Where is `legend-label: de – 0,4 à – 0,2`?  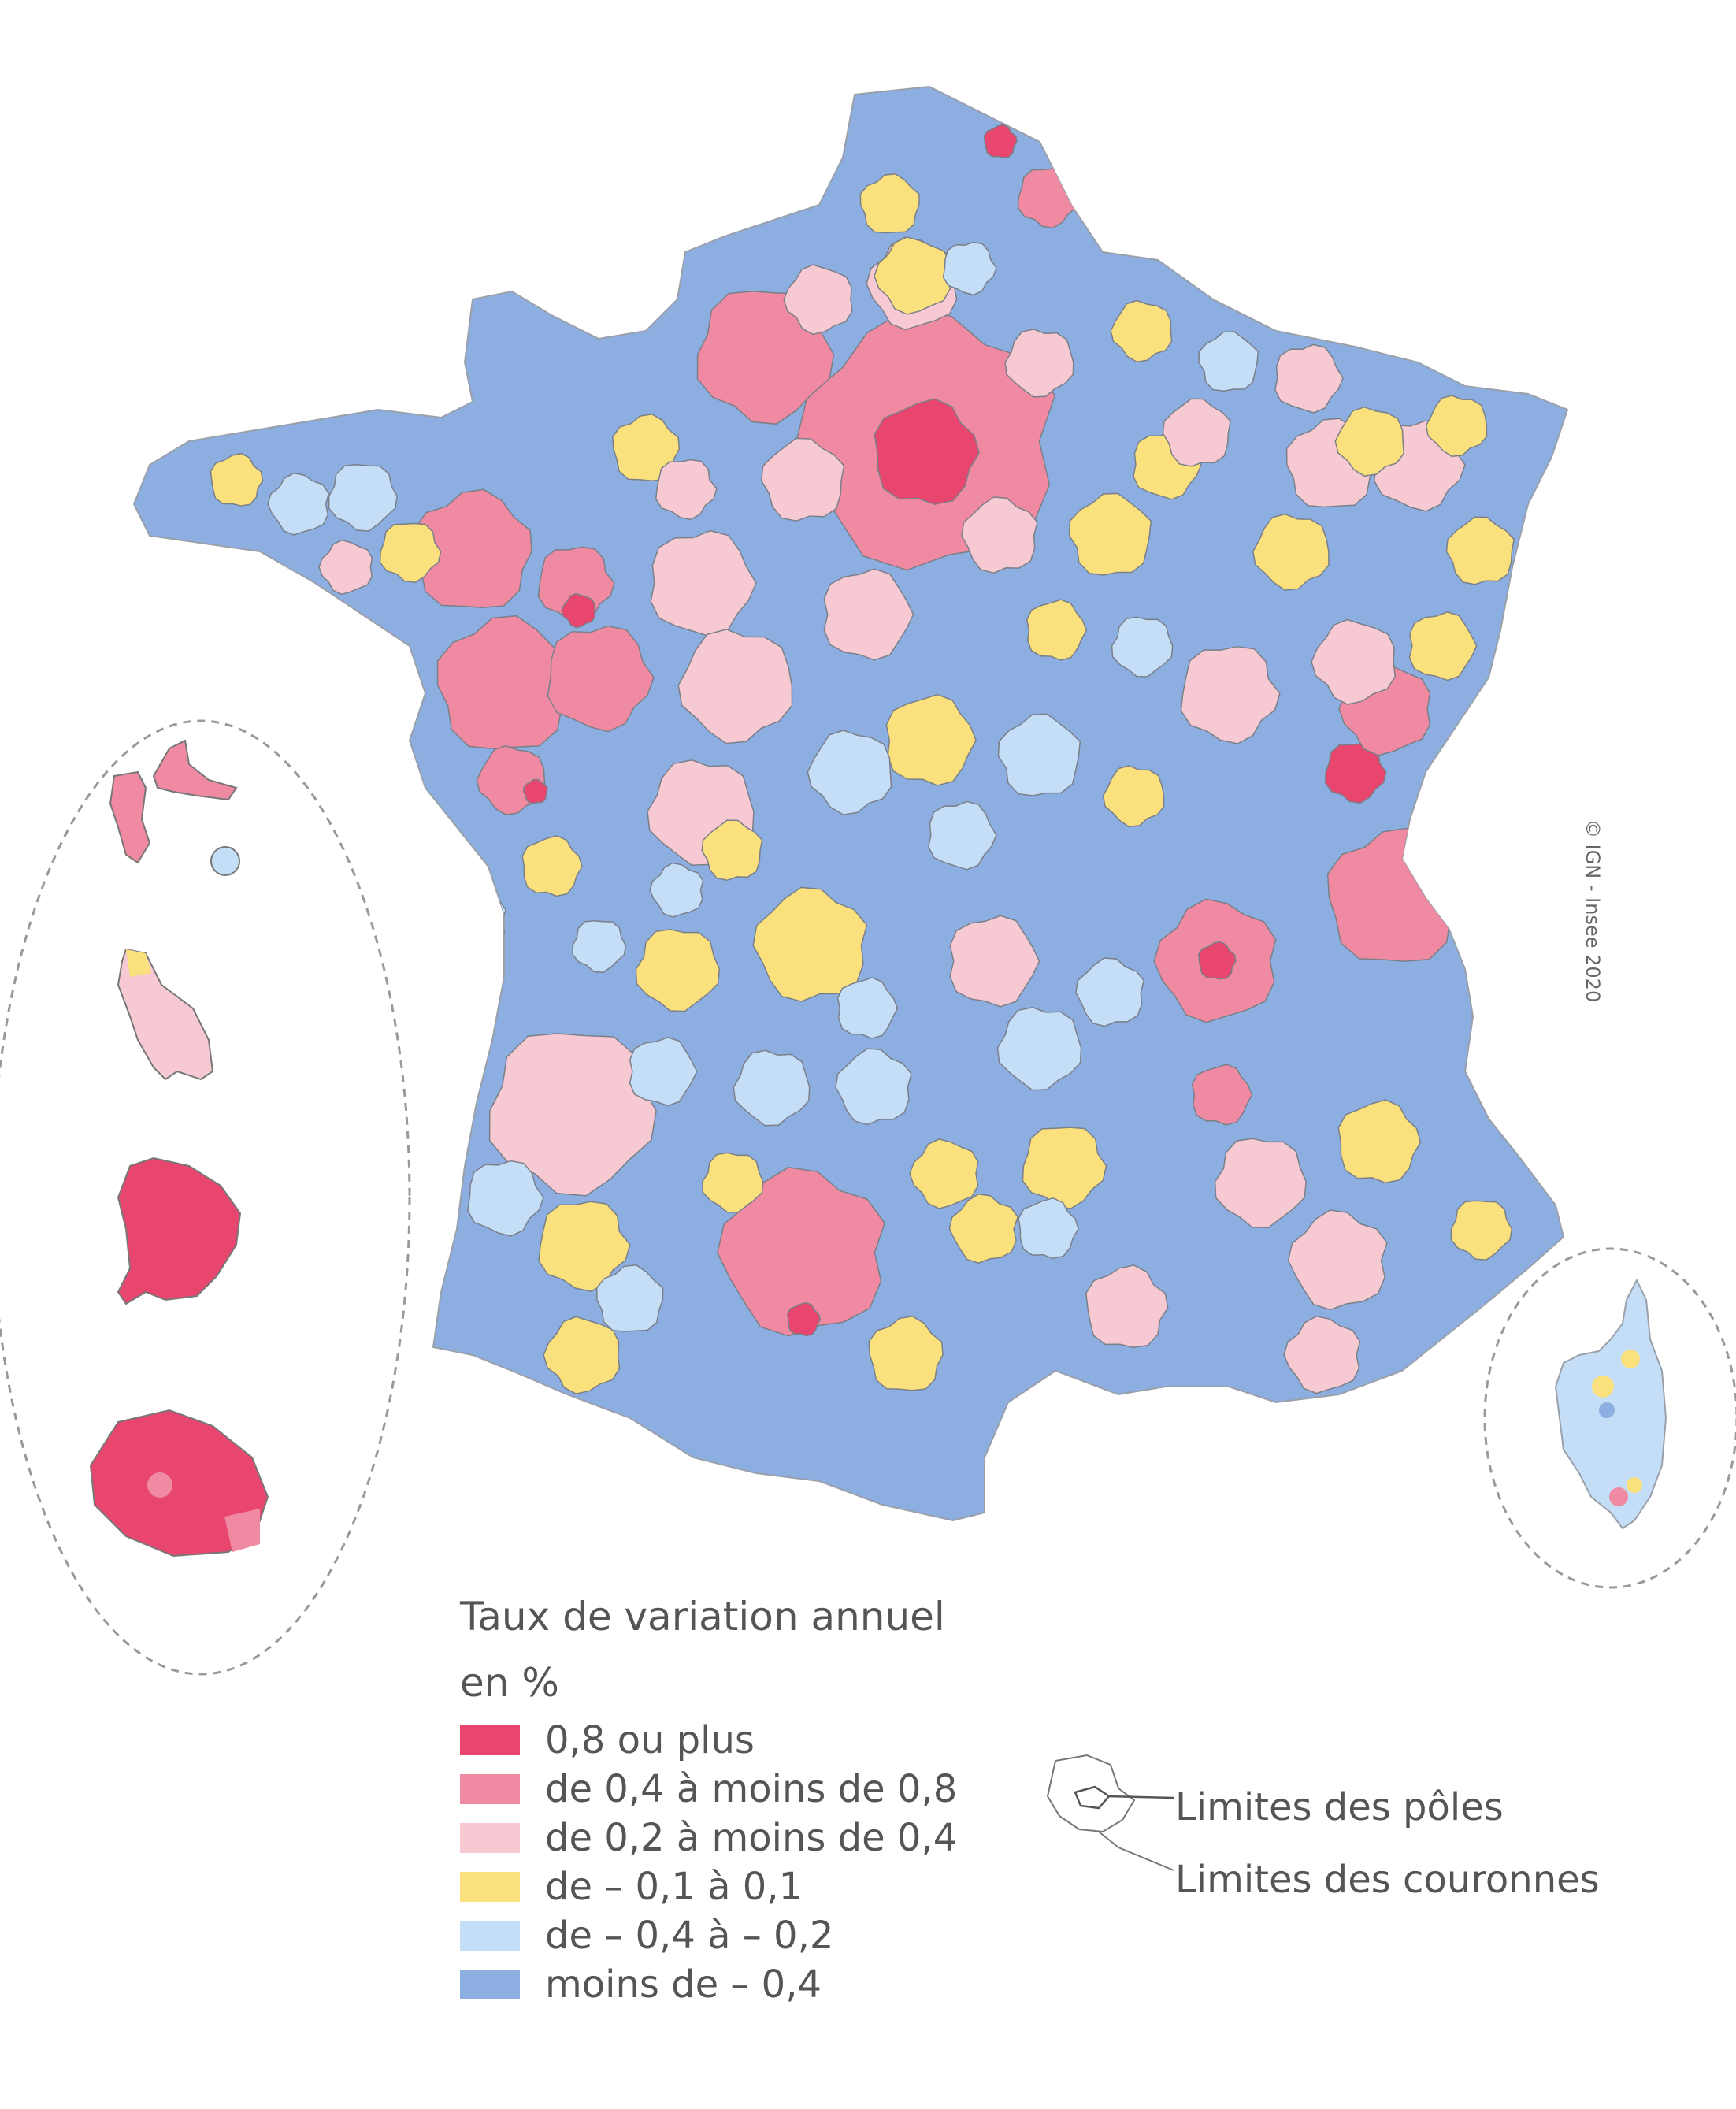
legend-label: de – 0,4 à – 0,2 is located at coordinates (690, 1936).